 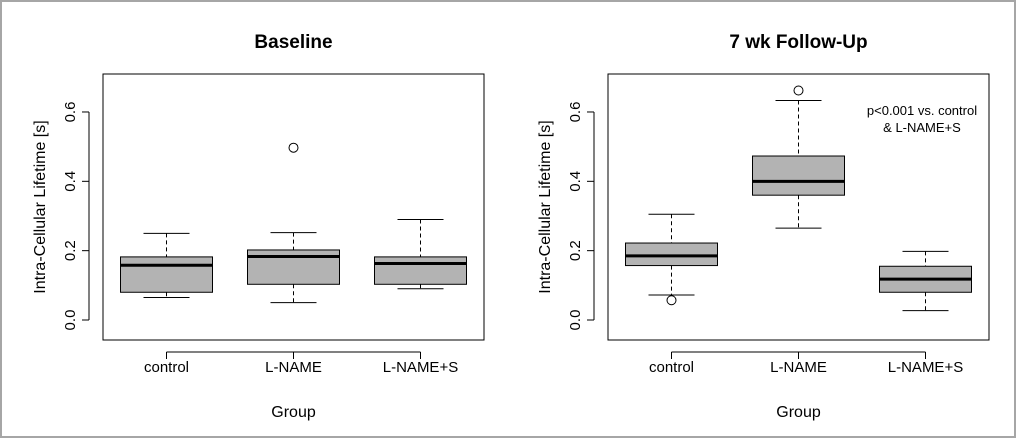 What do you see at coordinates (293, 42) in the screenshot?
I see `chart-title: Baseline` at bounding box center [293, 42].